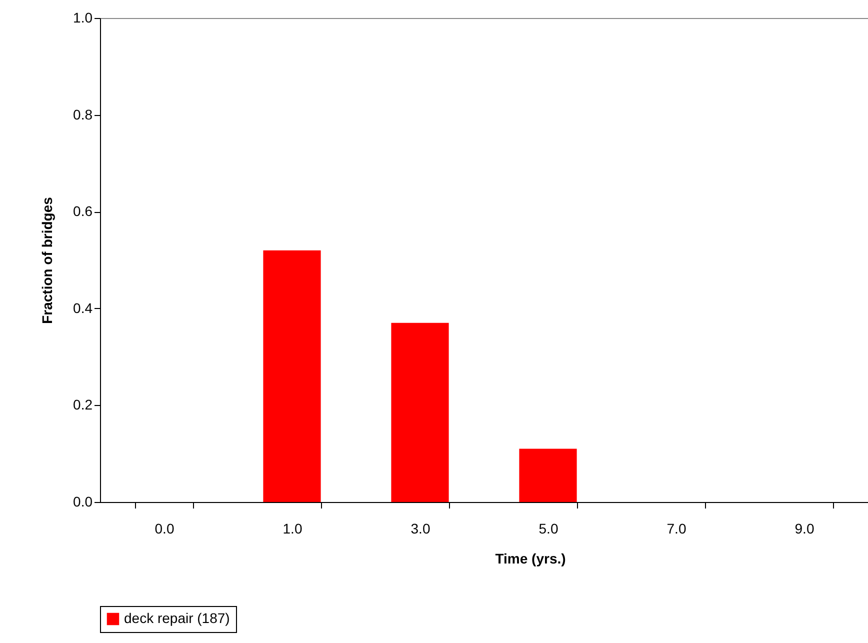  Describe the element at coordinates (83, 404) in the screenshot. I see `y-tick-label: 0.2` at that location.